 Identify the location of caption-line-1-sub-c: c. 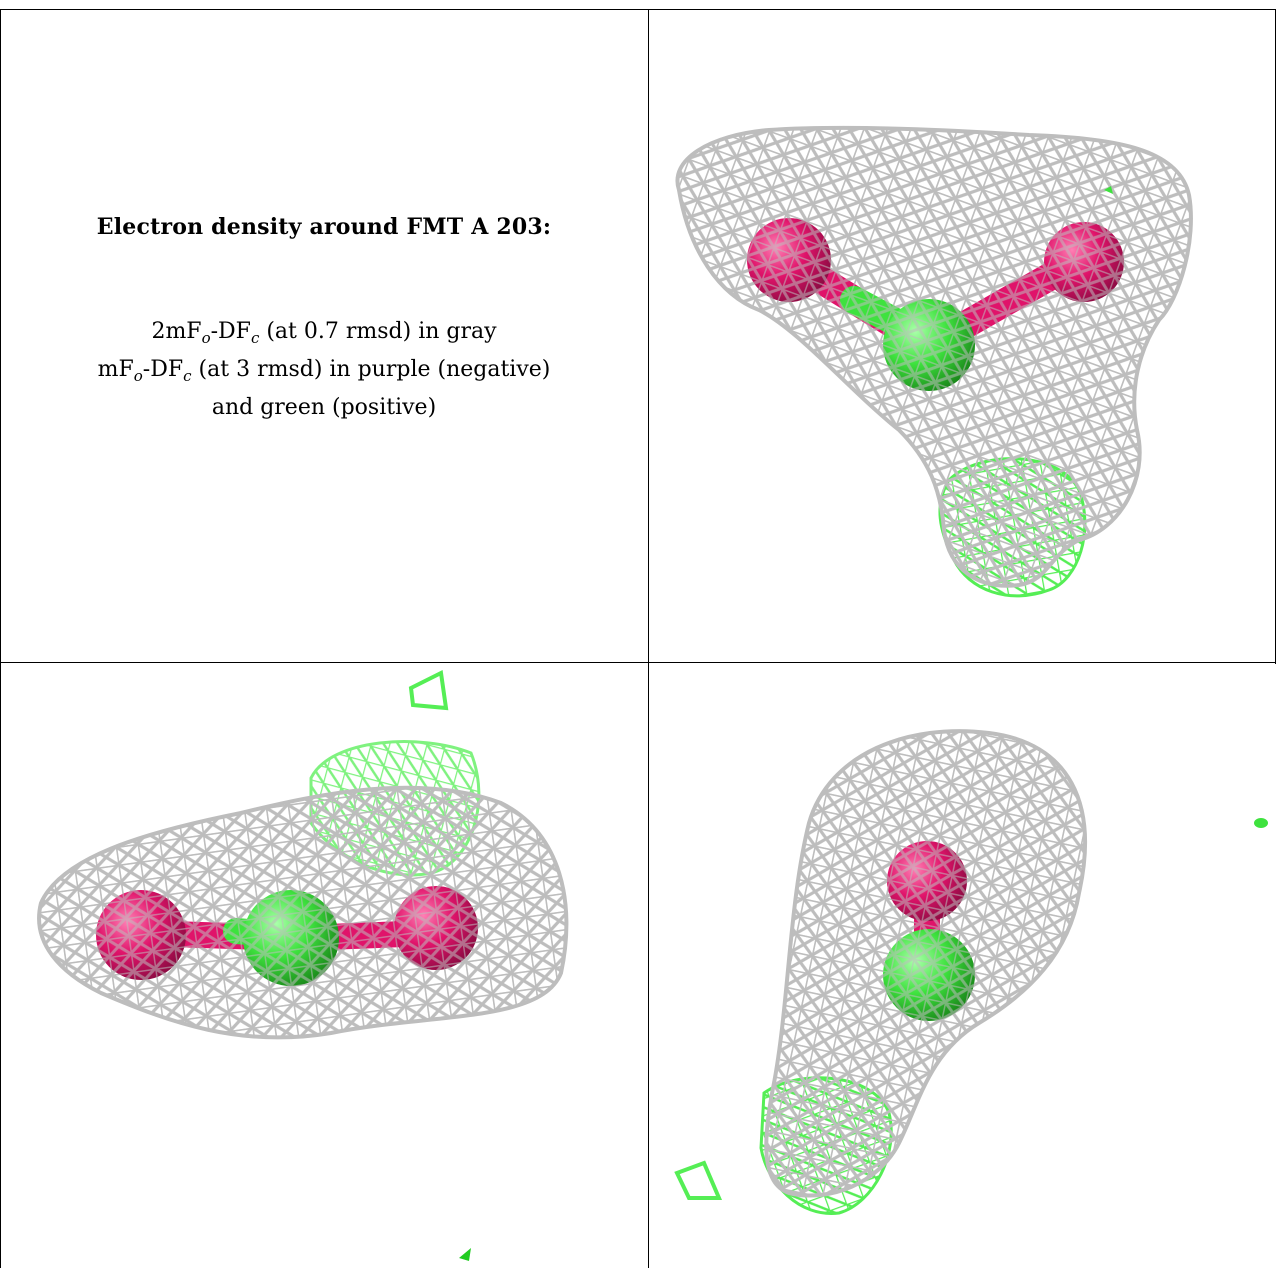
(255, 338).